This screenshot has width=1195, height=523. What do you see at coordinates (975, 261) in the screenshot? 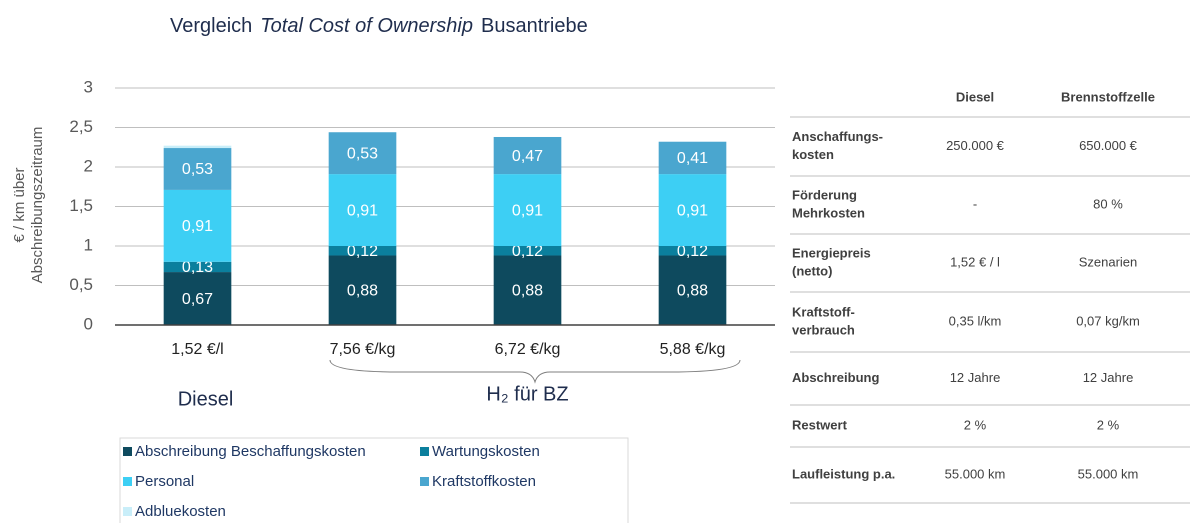
I see `table-cell: 1,52 € / l` at bounding box center [975, 261].